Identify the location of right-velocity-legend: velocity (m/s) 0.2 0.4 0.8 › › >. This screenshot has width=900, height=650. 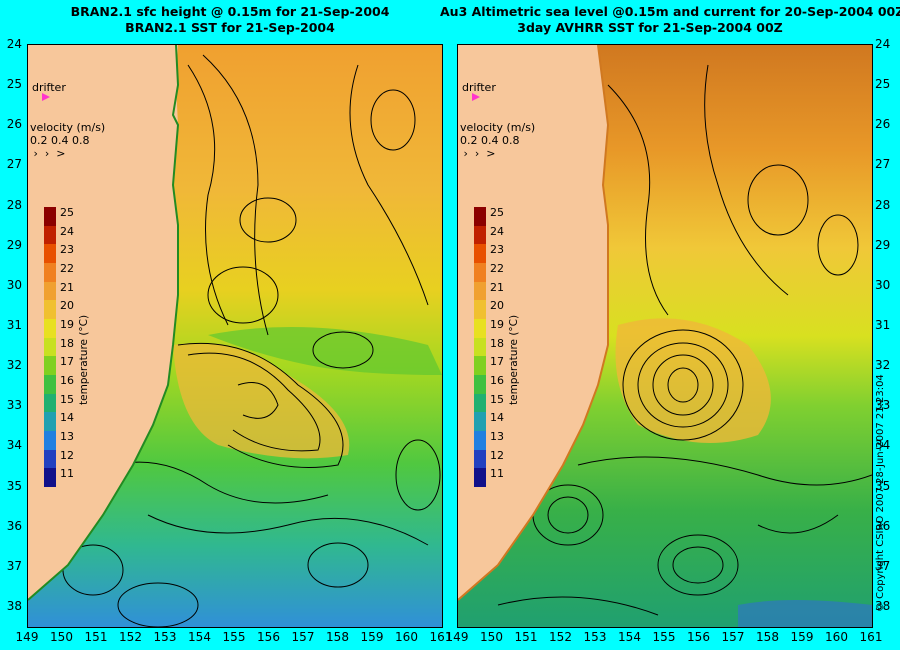
(497, 140).